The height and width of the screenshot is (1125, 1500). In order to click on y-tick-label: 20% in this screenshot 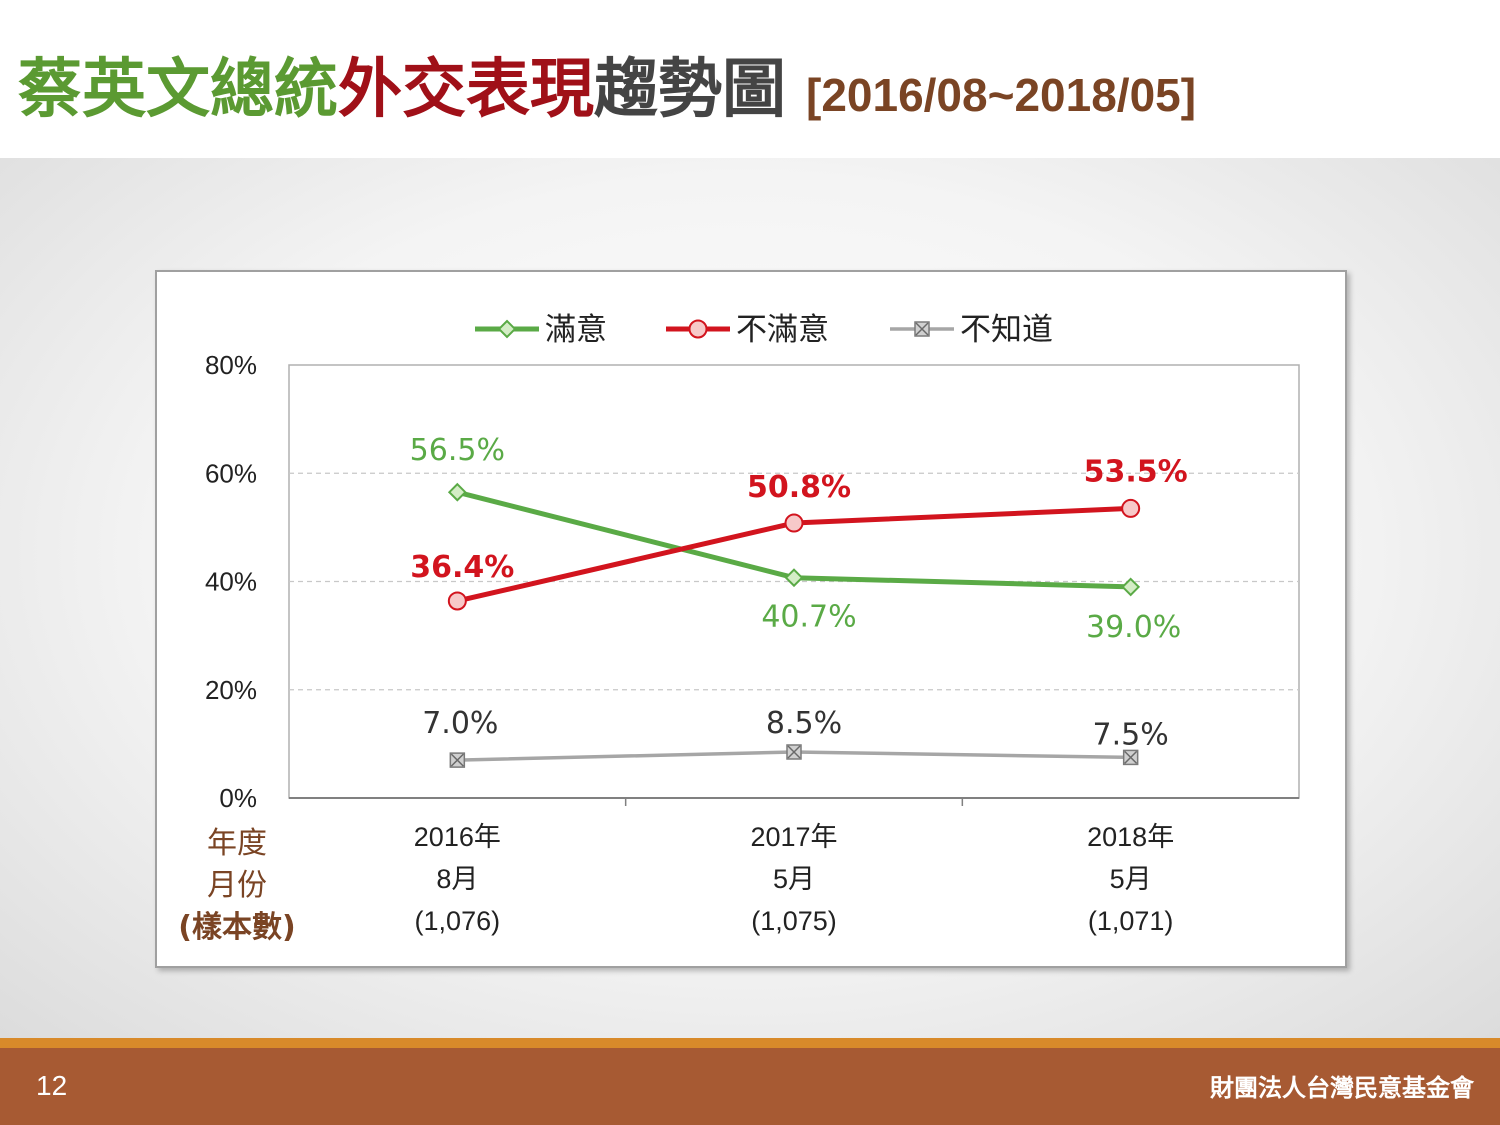, I will do `click(231, 690)`.